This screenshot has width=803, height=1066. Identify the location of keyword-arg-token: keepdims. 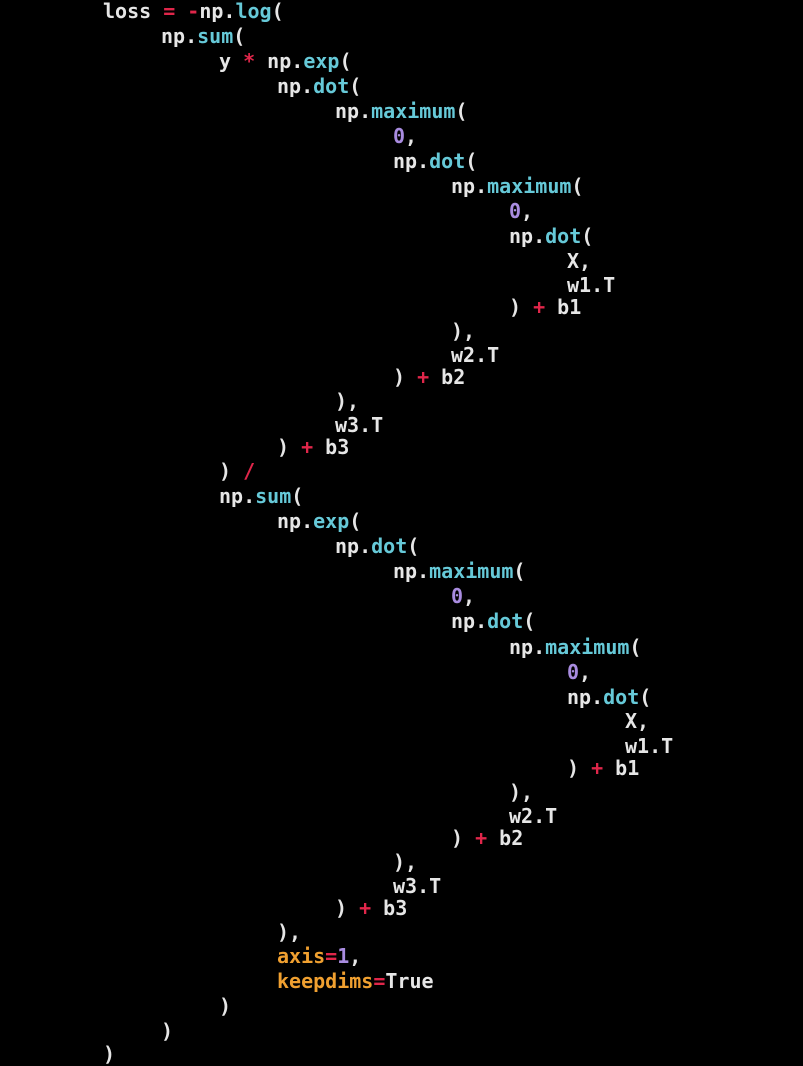
(325, 981).